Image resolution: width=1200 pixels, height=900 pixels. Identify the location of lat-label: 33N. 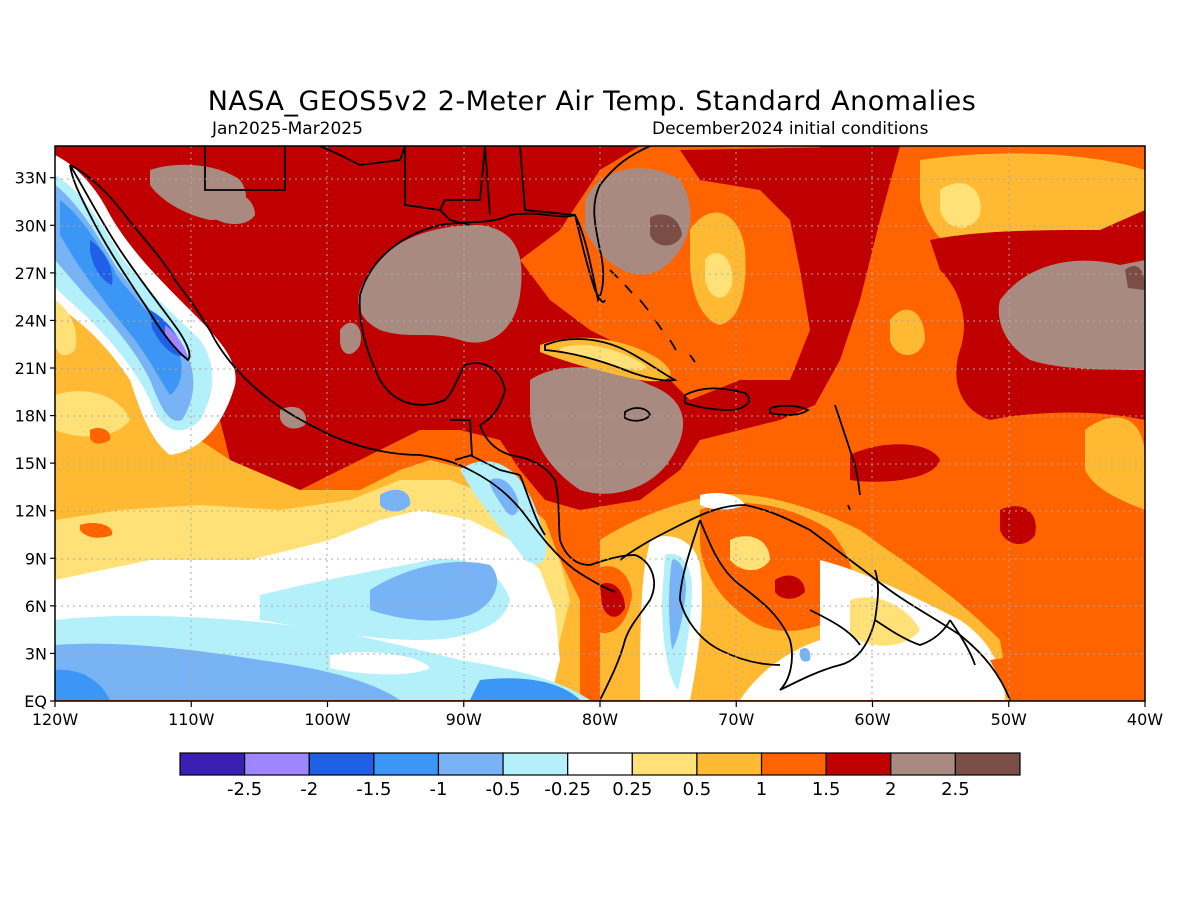
(31, 178).